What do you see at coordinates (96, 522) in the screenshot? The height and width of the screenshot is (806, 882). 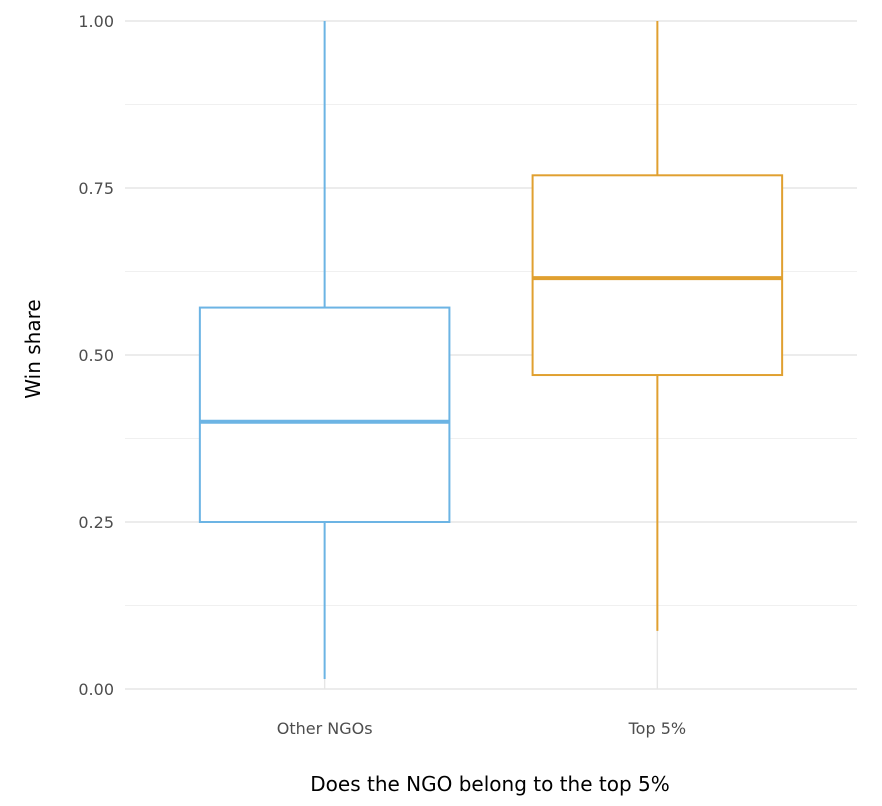 I see `y-tick-label: 0.25` at bounding box center [96, 522].